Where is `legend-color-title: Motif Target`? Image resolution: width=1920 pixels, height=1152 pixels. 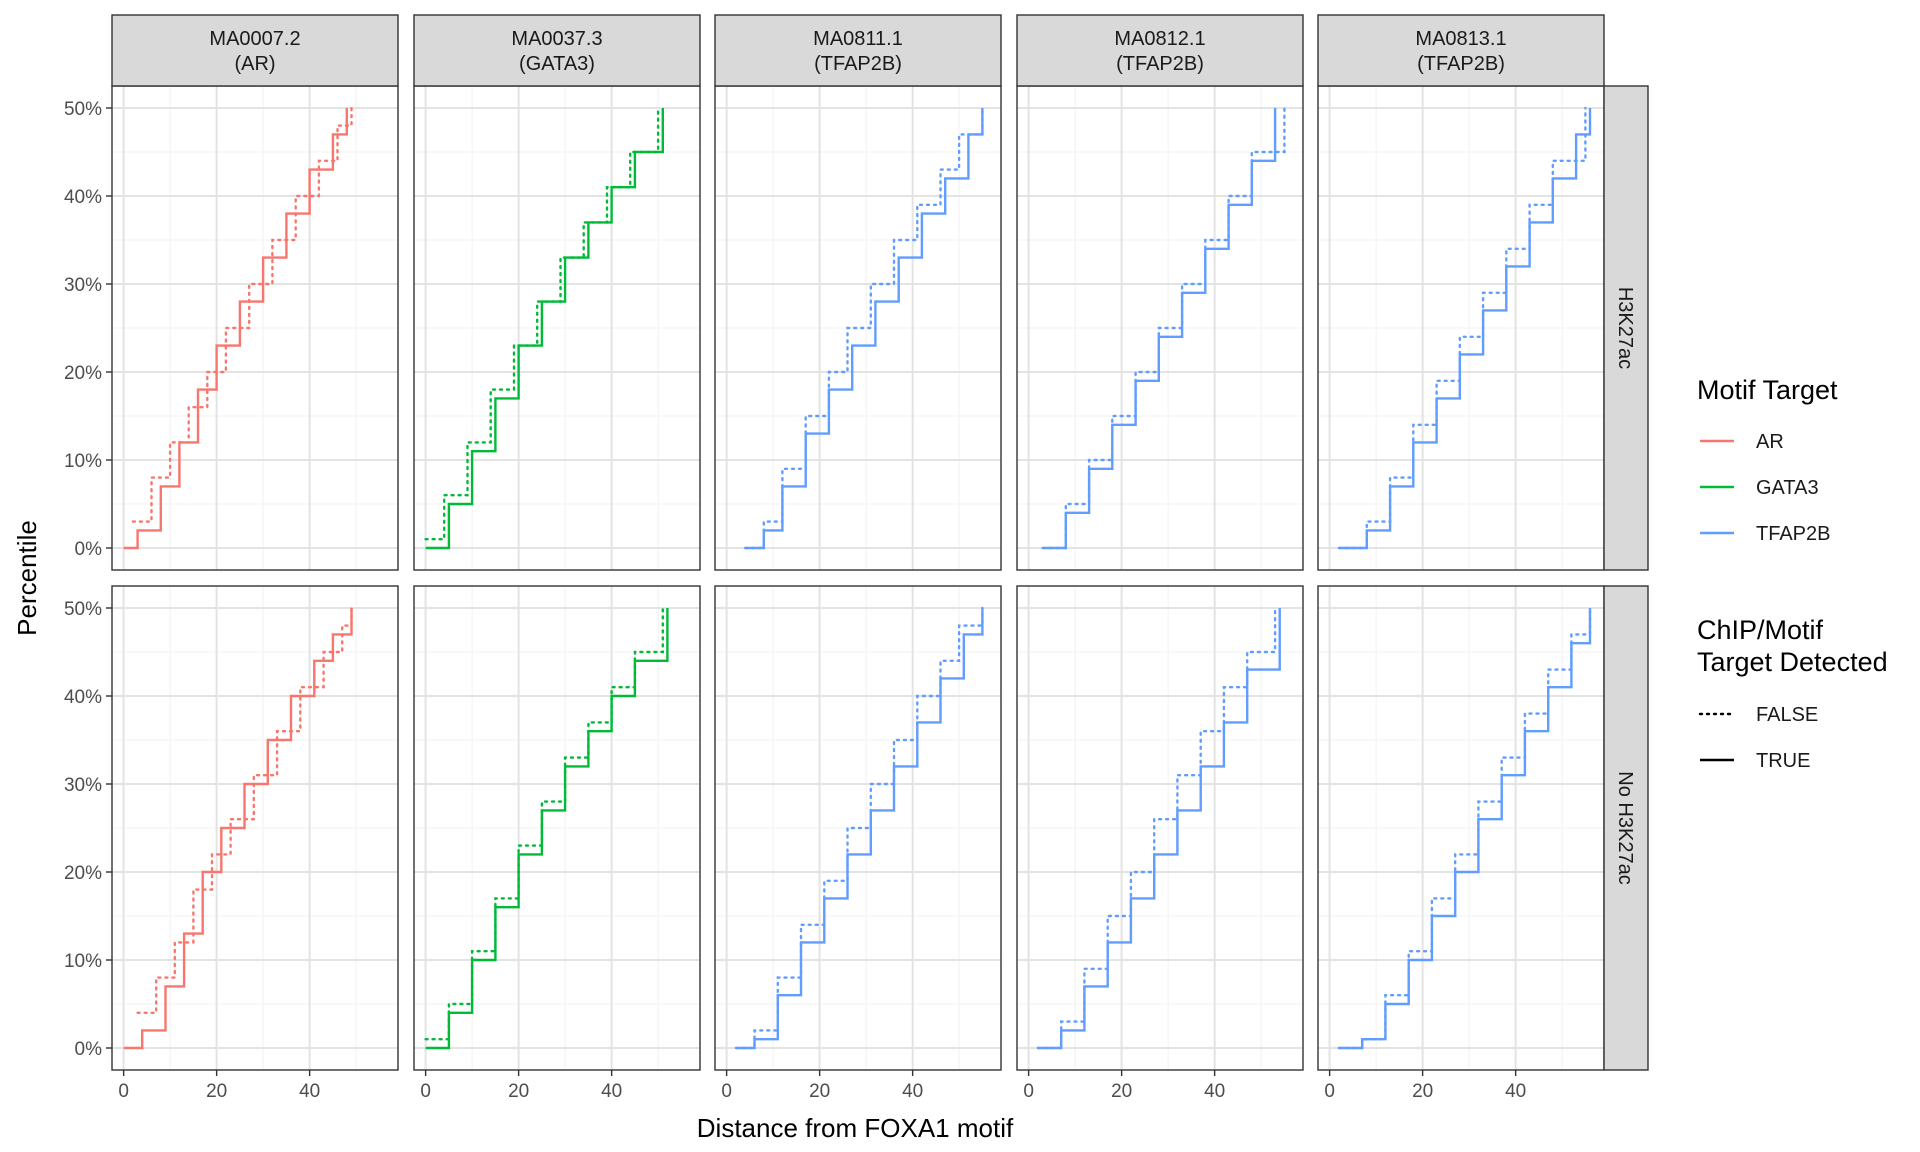 legend-color-title: Motif Target is located at coordinates (1767, 390).